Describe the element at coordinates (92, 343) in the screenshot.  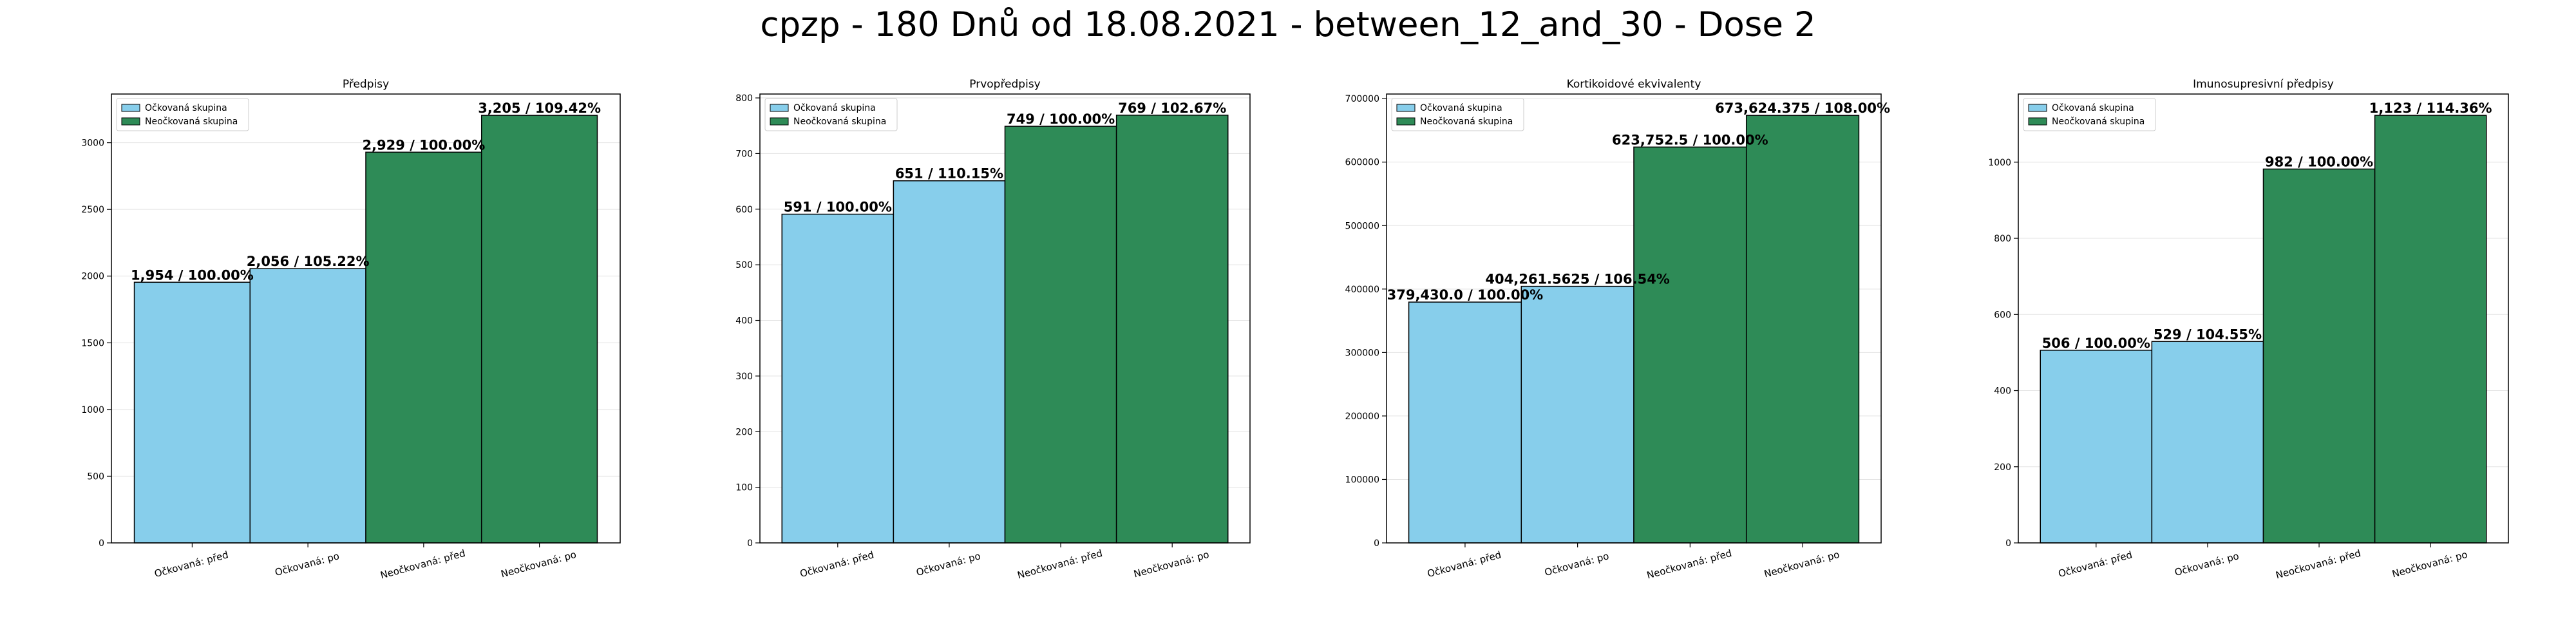
I see `y-tick-label: 1500` at that location.